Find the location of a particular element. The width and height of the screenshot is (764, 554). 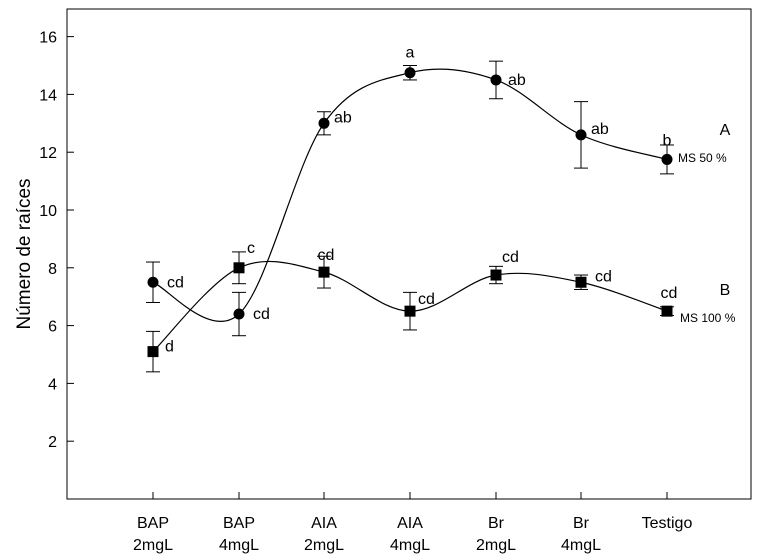

y-tick-label: 6 is located at coordinates (52, 327).